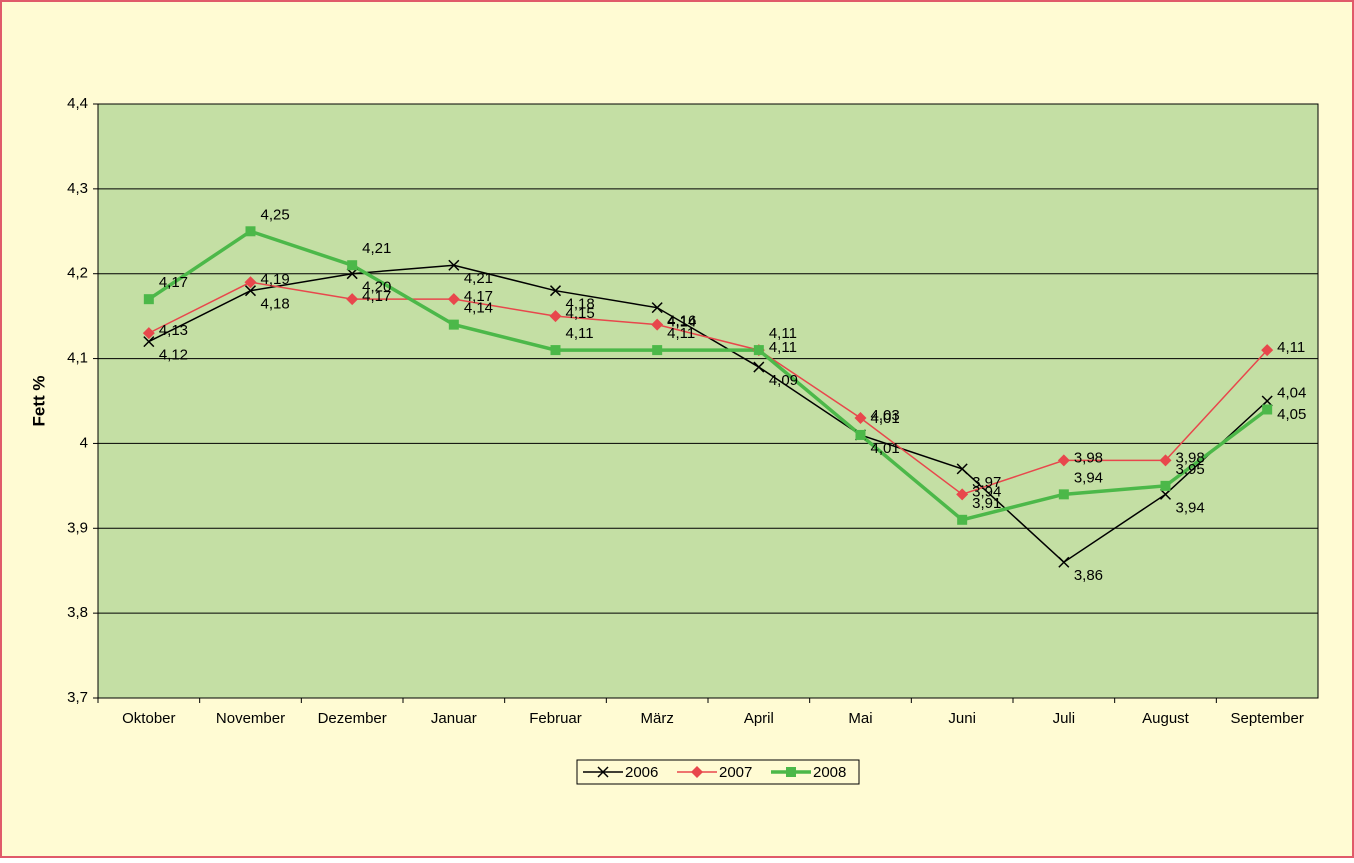  I want to click on x-tick-label: Juni, so click(962, 718).